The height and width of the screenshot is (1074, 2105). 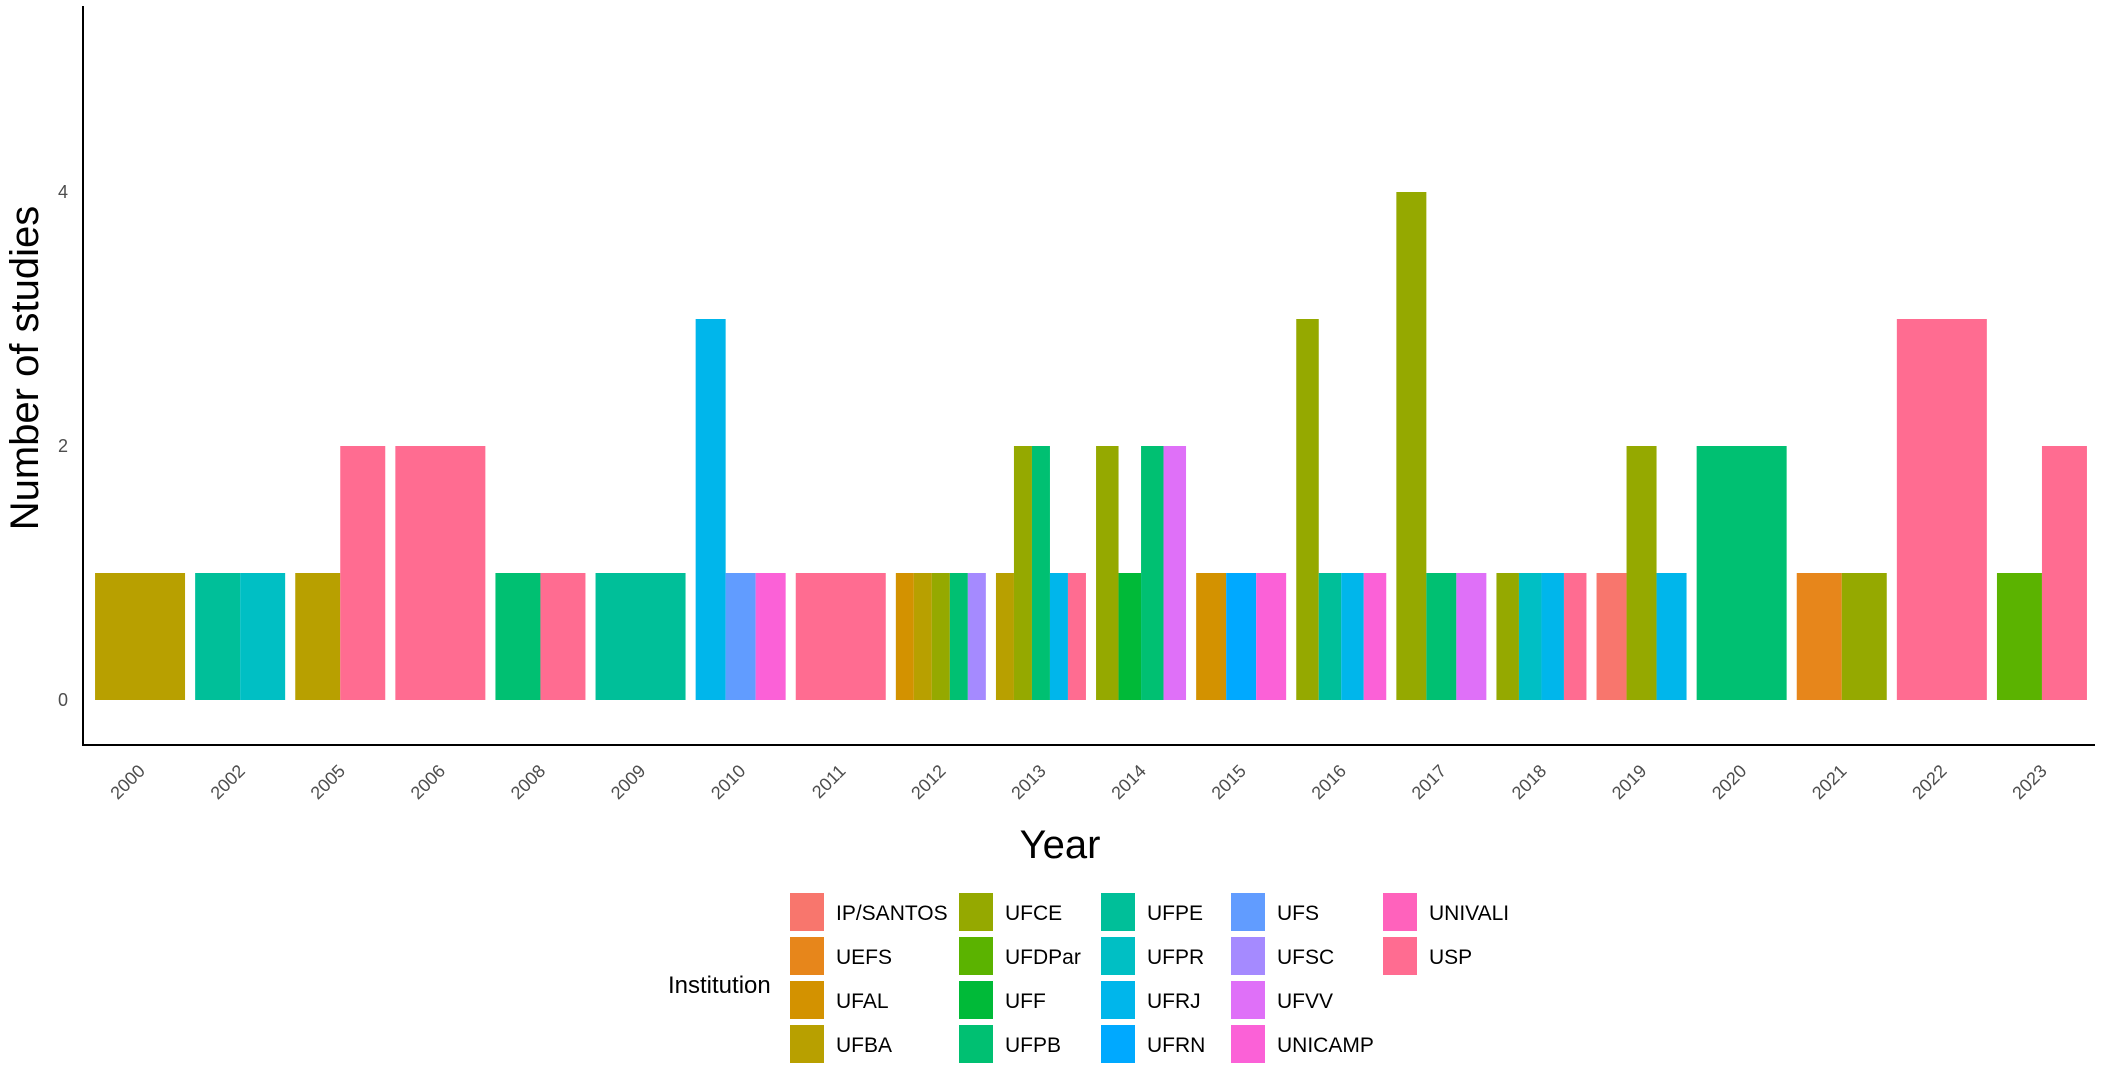 What do you see at coordinates (1033, 1045) in the screenshot?
I see `legend-label: UFPB` at bounding box center [1033, 1045].